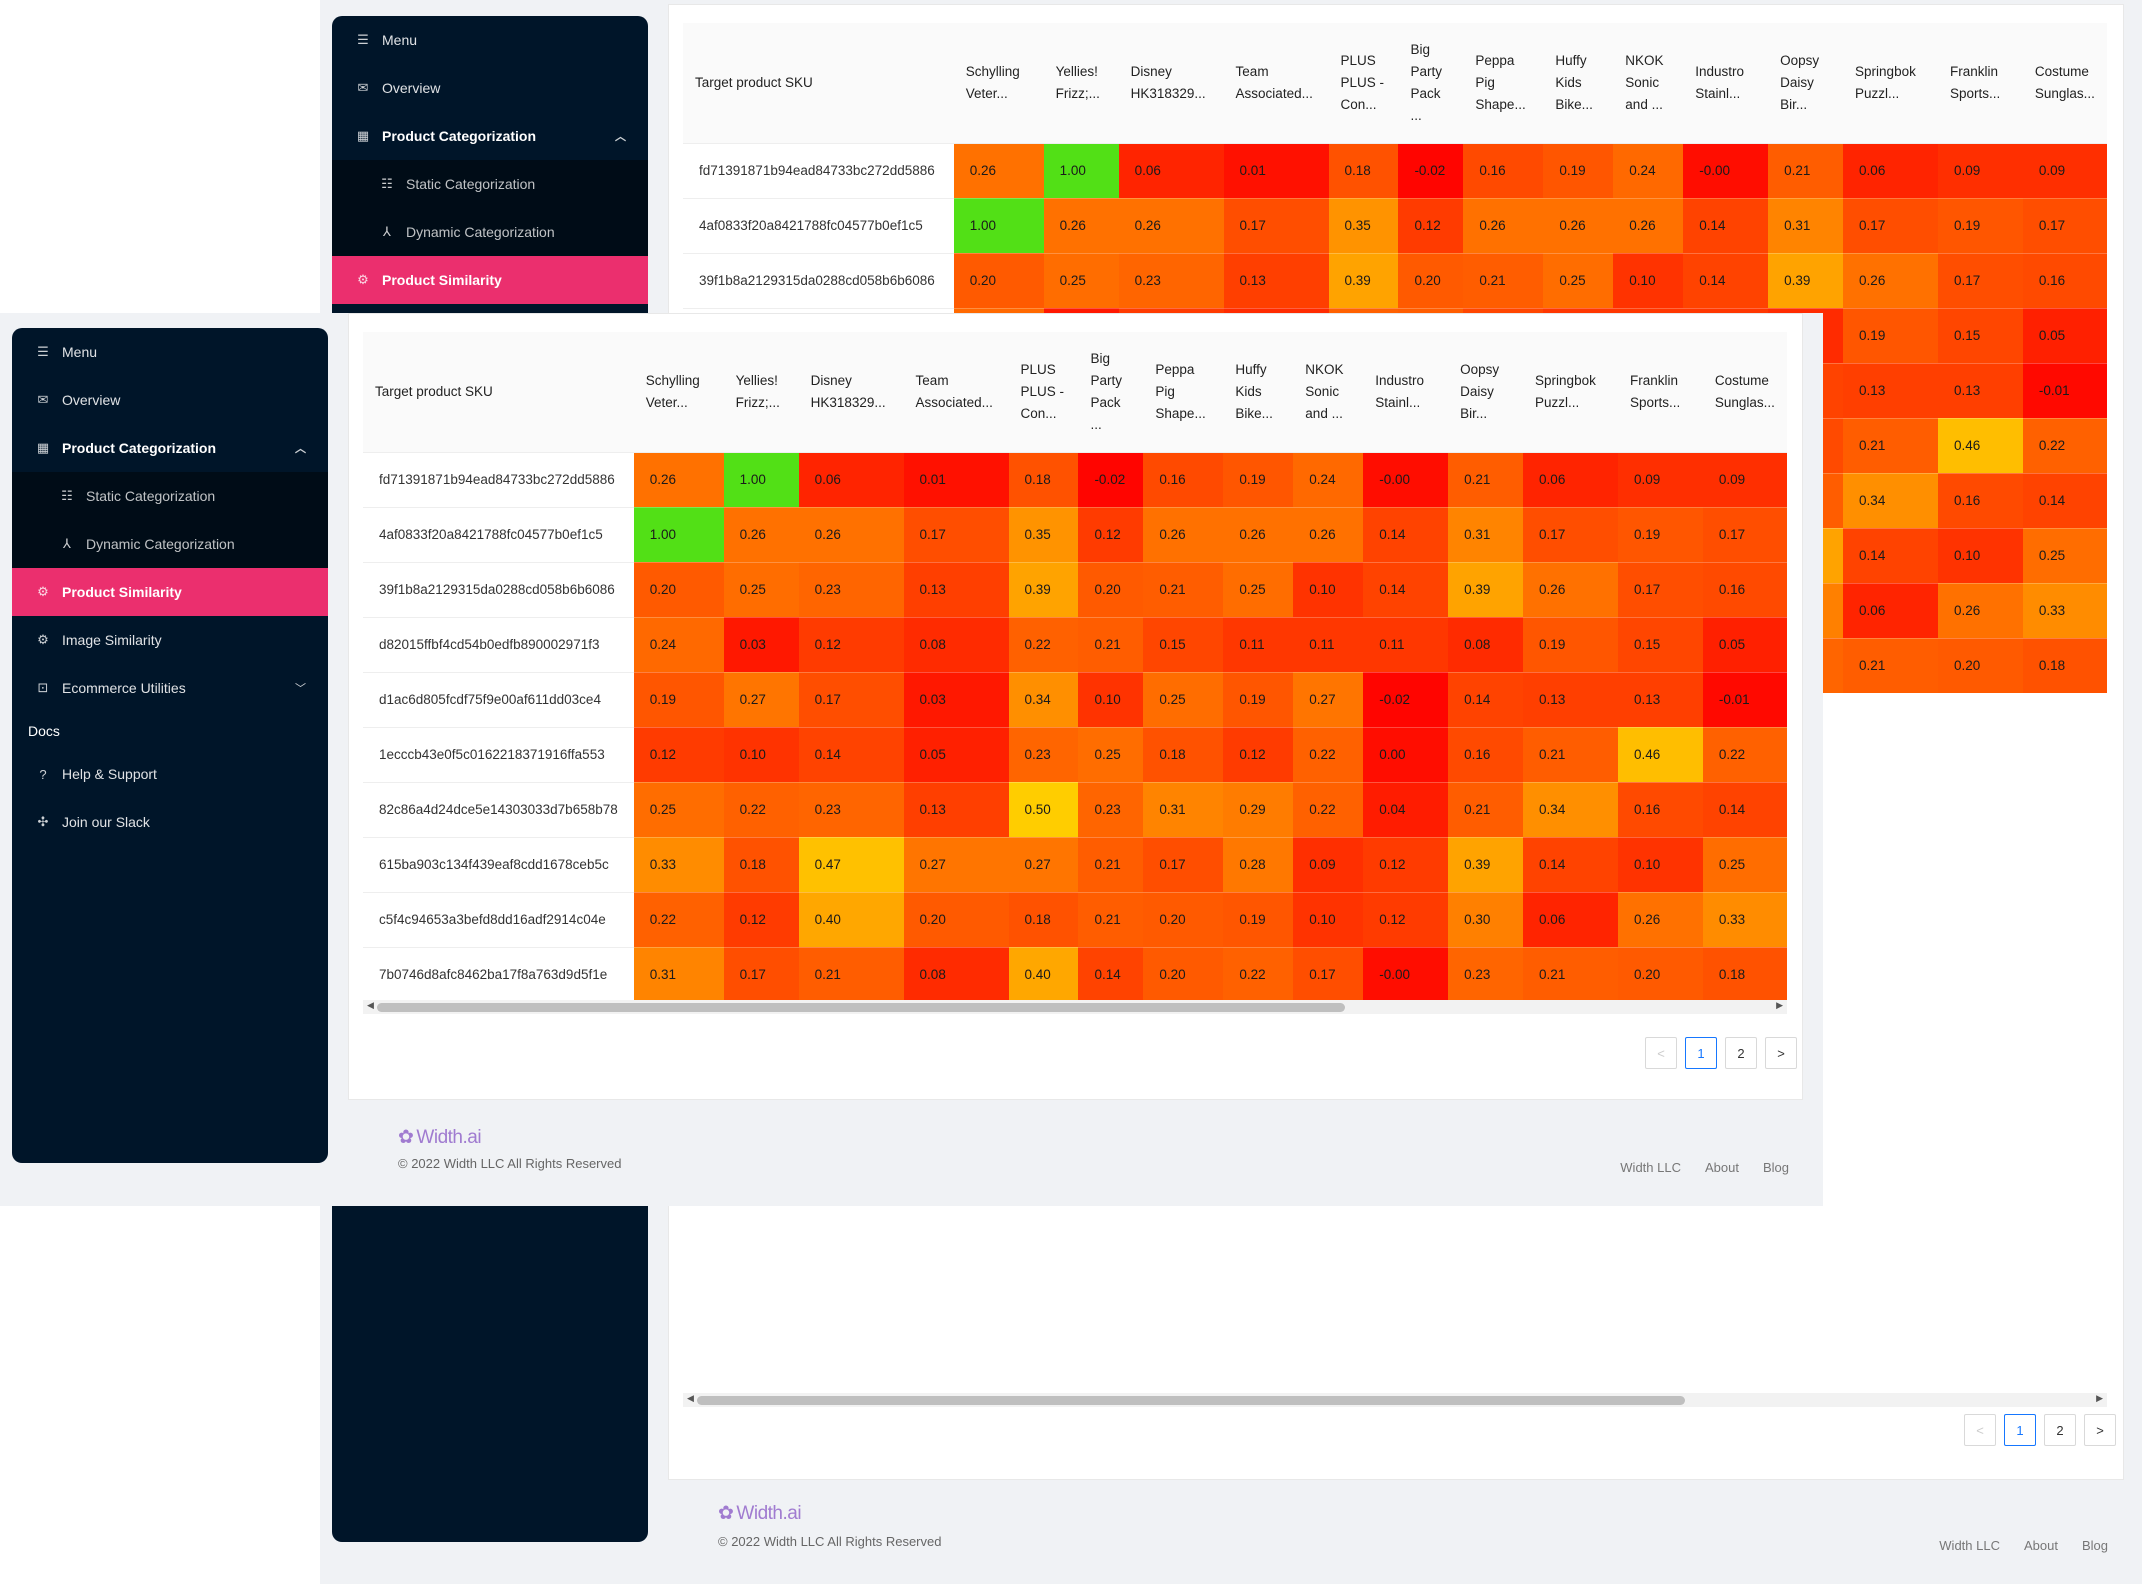 Image resolution: width=2142 pixels, height=1584 pixels. Describe the element at coordinates (1406, 975) in the screenshot. I see `similarity-cell: -0.00` at that location.